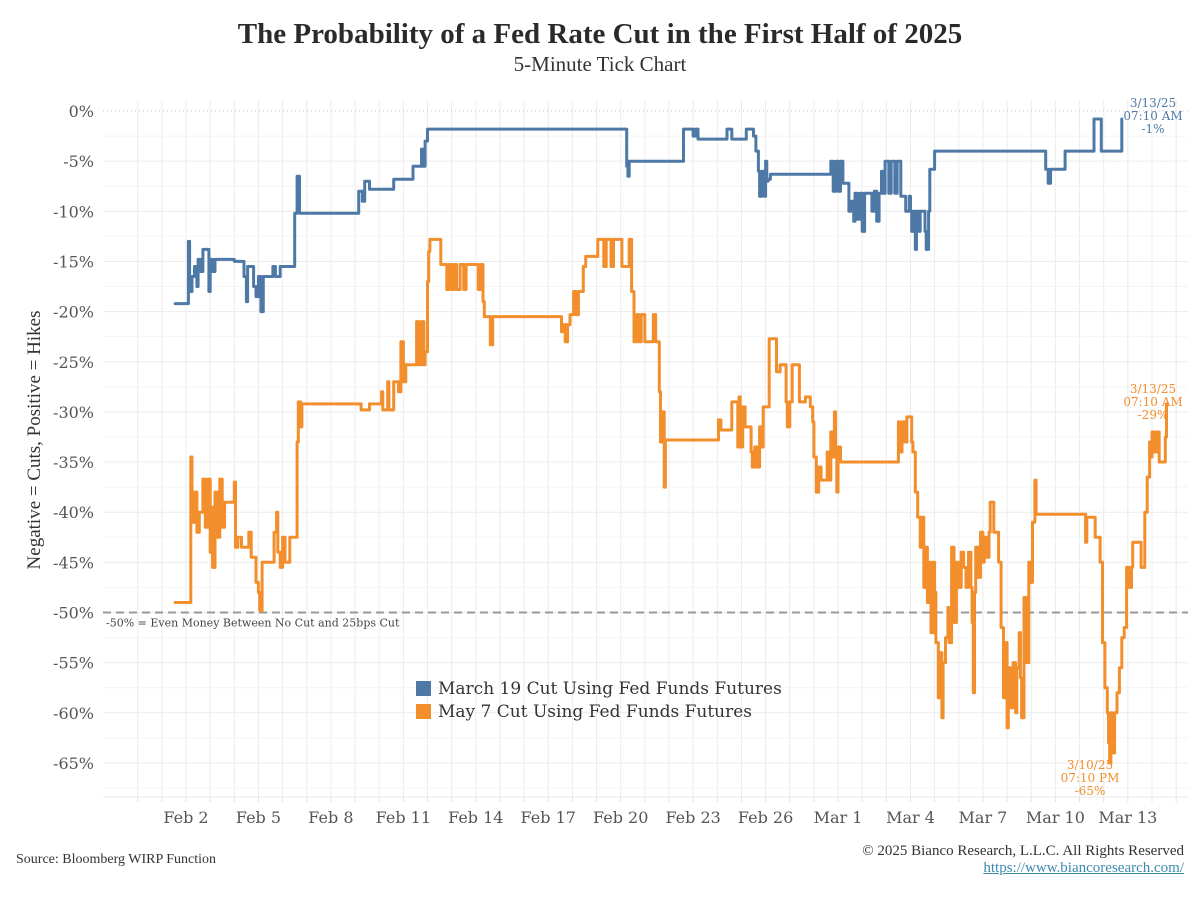  I want to click on legend-label-march: March 19 Cut Using Fed Funds Futures, so click(610, 688).